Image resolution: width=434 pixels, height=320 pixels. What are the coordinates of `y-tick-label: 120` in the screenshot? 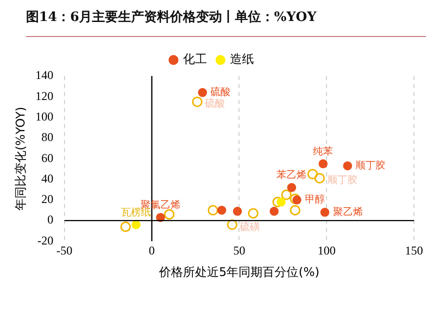 It's located at (44, 95).